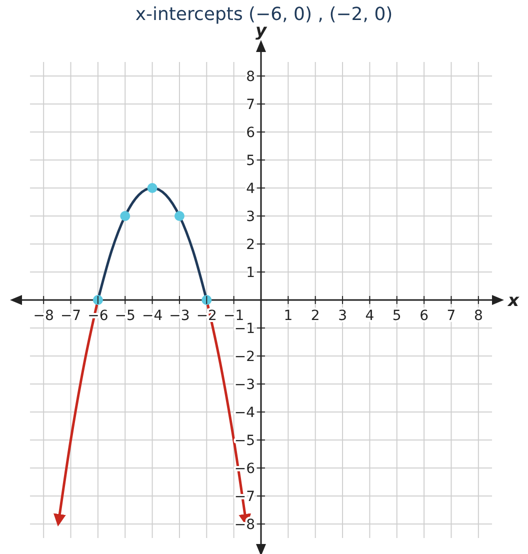  I want to click on y-tick-label: −2, so click(244, 356).